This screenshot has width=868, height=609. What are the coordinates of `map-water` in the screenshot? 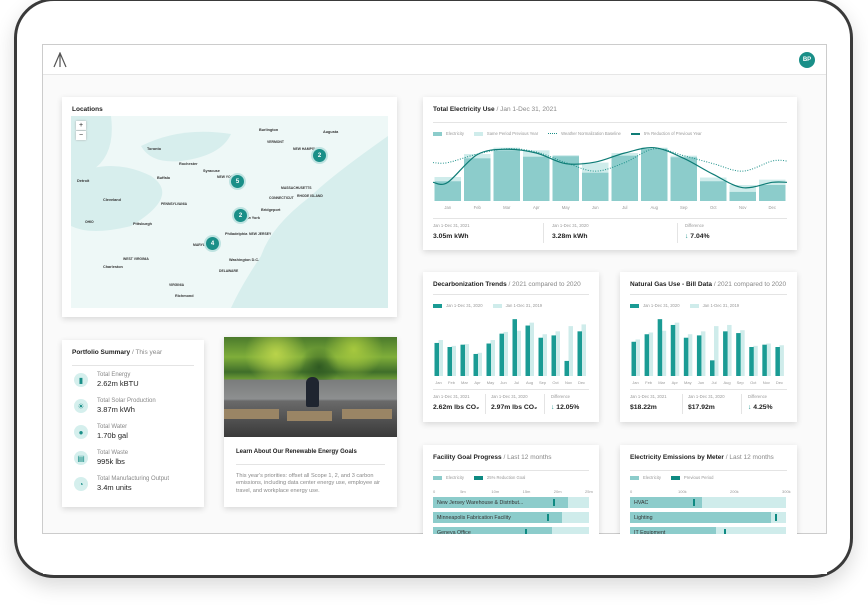 It's located at (229, 212).